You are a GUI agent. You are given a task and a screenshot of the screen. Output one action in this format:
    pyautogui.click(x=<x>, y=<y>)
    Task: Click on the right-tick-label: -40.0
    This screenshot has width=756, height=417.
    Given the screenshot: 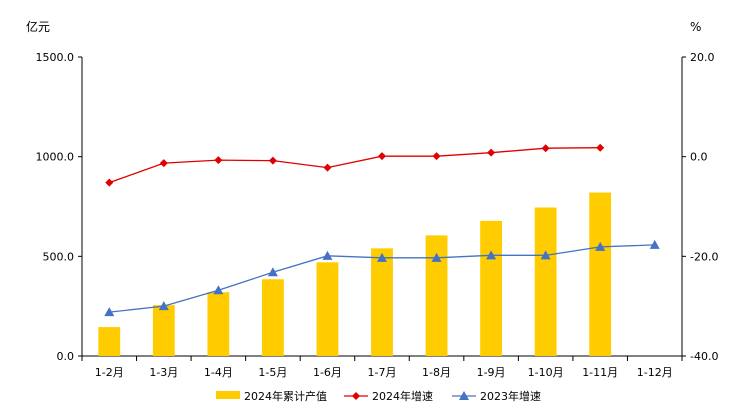 What is the action you would take?
    pyautogui.click(x=704, y=356)
    